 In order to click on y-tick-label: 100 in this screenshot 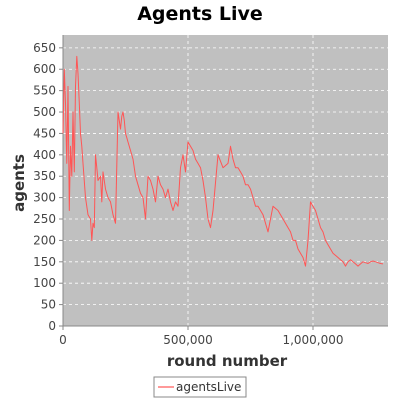, I will do `click(44, 283)`.